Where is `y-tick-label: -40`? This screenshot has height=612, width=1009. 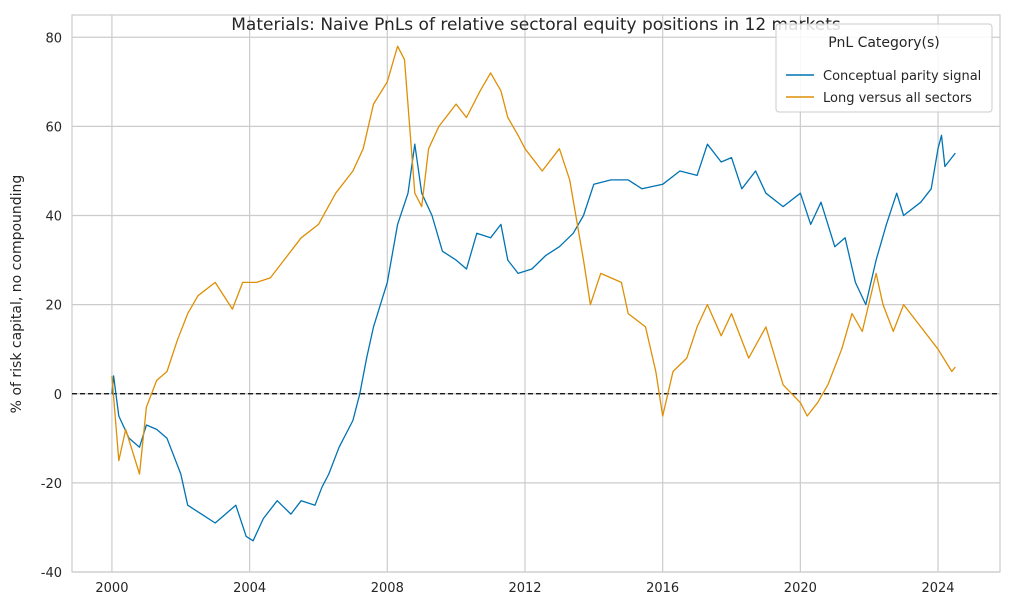 y-tick-label: -40 is located at coordinates (51, 573).